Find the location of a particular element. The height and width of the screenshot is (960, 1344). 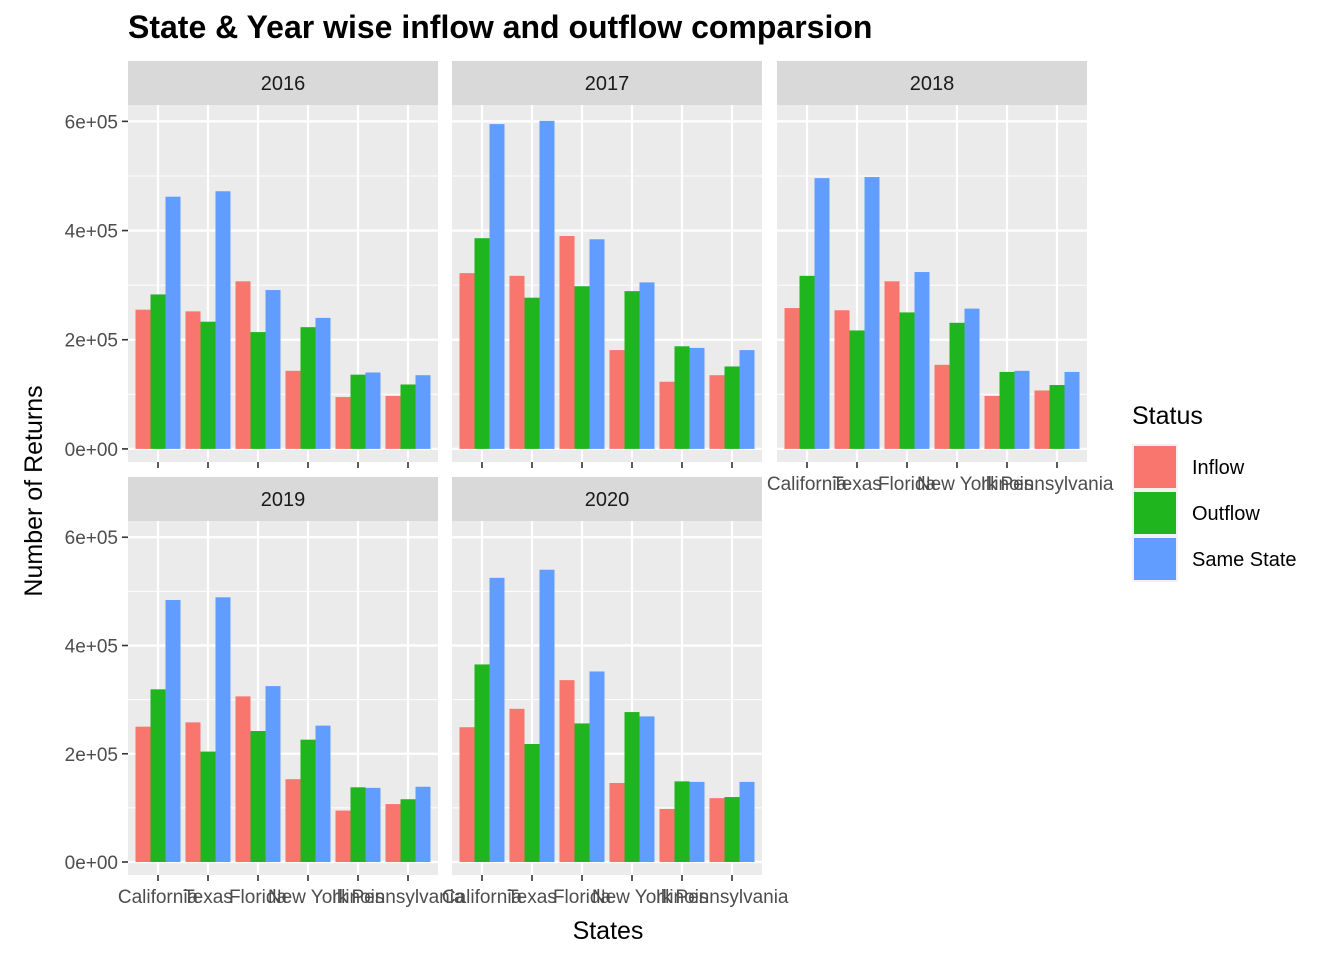

bar-2019-illinois-inflow is located at coordinates (343, 836).